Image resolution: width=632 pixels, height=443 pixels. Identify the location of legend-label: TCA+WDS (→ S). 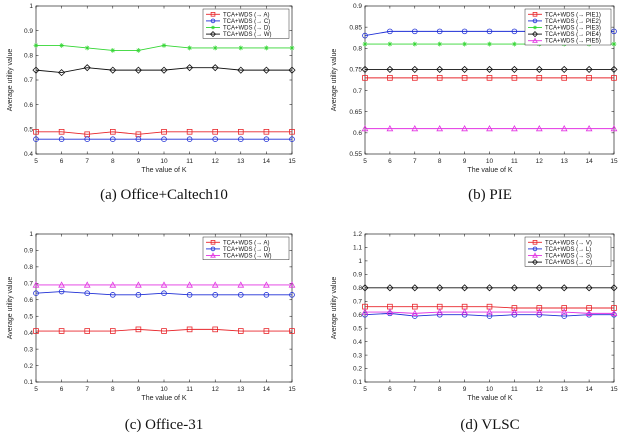
(568, 257).